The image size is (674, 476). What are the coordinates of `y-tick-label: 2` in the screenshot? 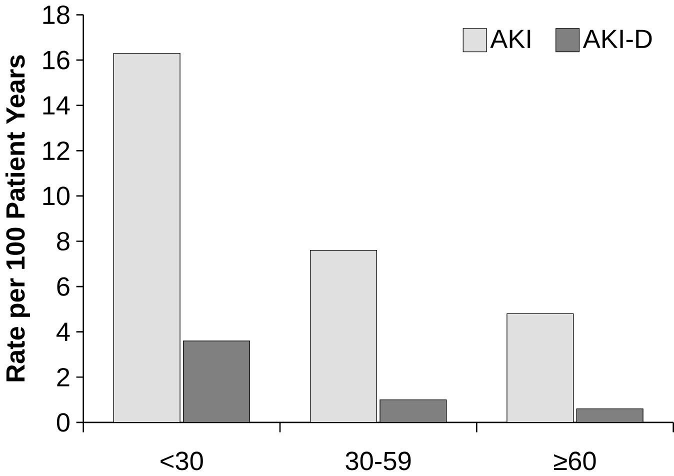 It's located at (63, 377).